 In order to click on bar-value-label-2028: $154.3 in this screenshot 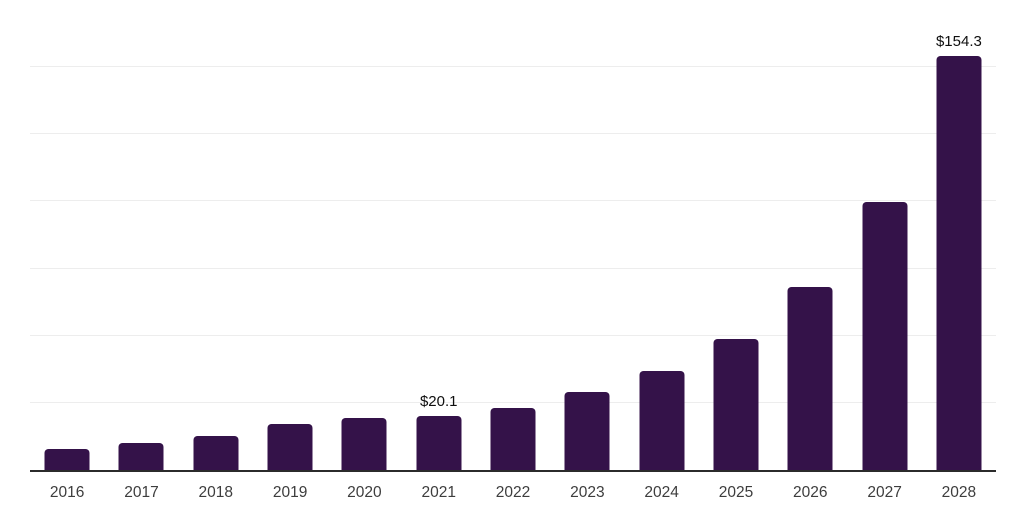, I will do `click(958, 41)`.